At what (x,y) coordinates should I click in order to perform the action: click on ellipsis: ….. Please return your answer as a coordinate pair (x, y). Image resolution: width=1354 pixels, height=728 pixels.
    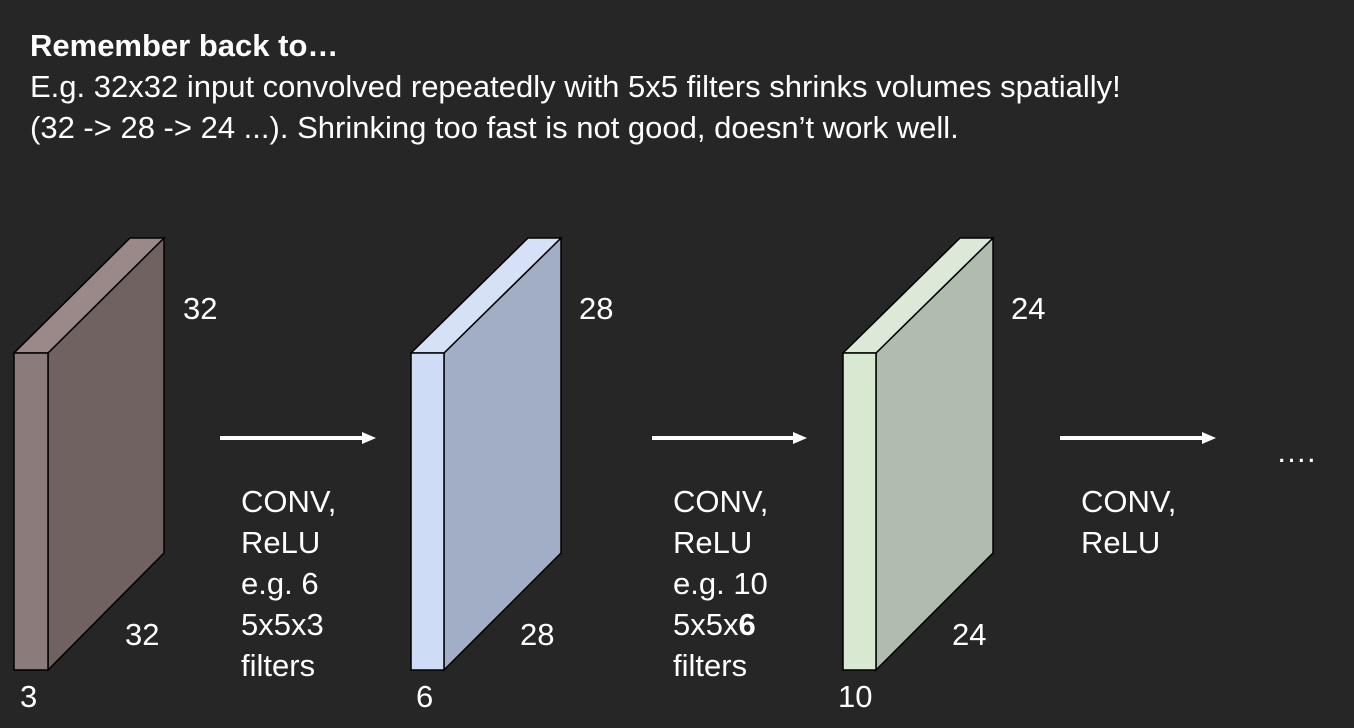
    Looking at the image, I should click on (1296, 451).